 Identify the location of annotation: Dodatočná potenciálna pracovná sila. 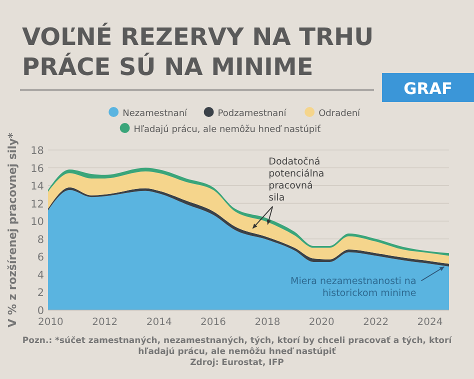
(296, 180).